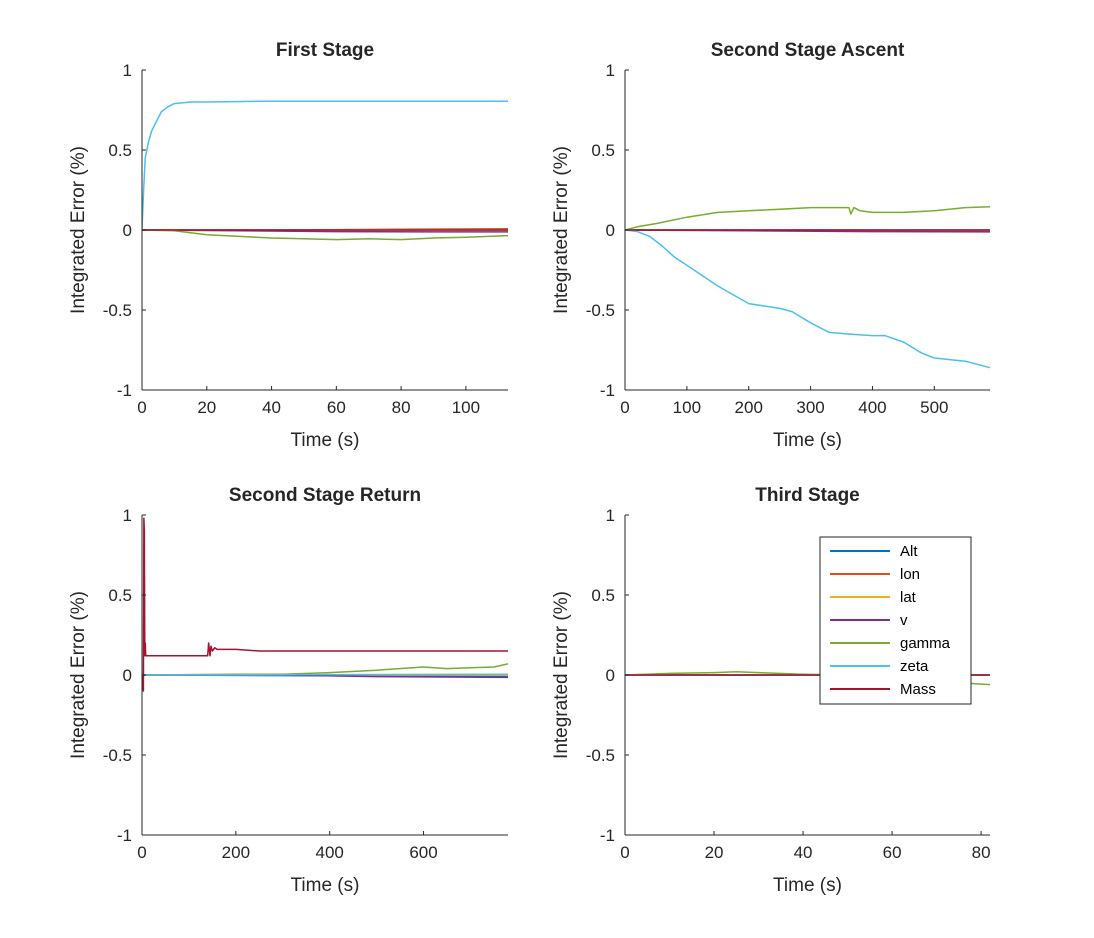  I want to click on legend-label: zeta, so click(914, 666).